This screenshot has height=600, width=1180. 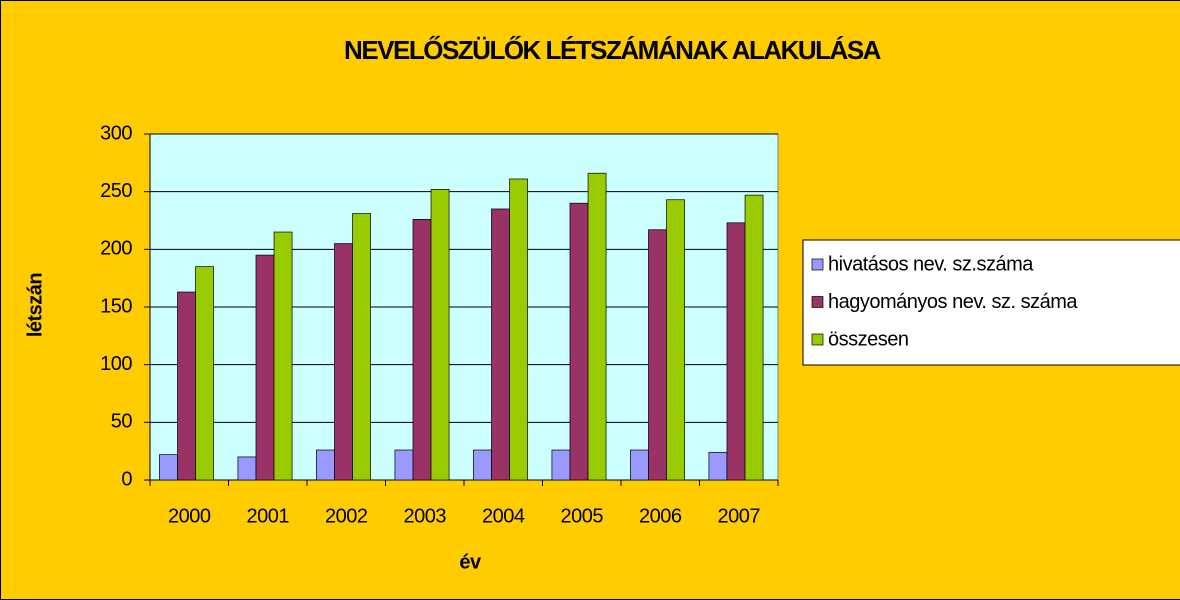 I want to click on legend-label: összesen, so click(x=868, y=339).